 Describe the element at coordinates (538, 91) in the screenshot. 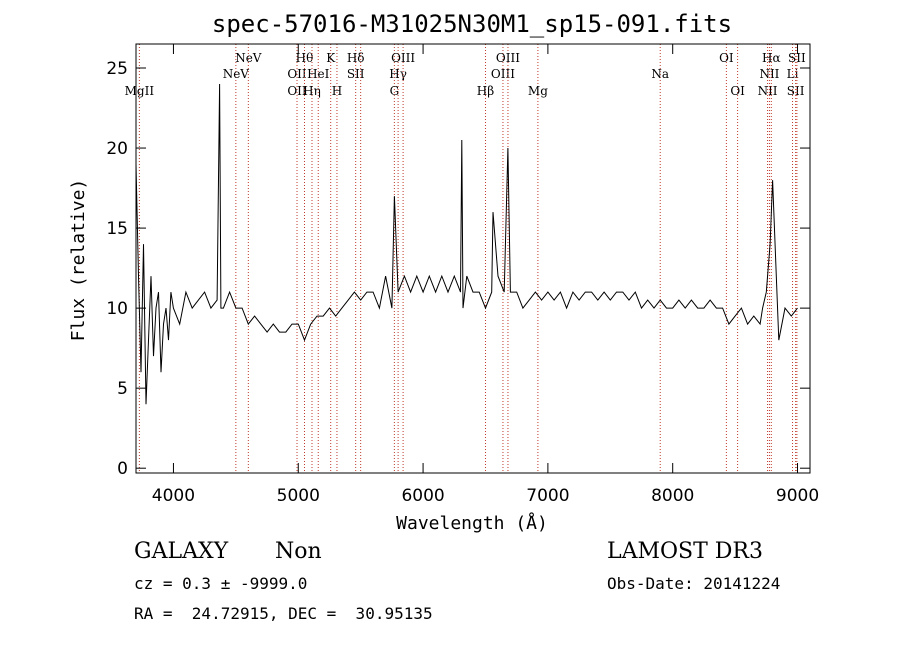

I see `line-marker-label: Mg` at that location.